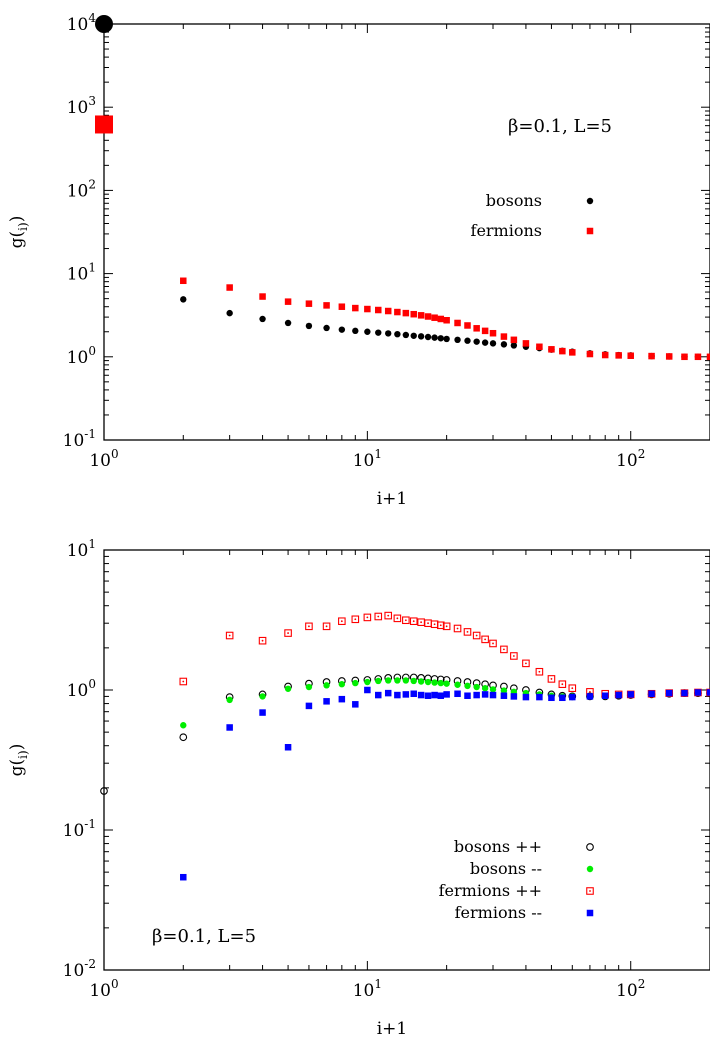 Image resolution: width=710 pixels, height=1047 pixels. I want to click on x-axis-title: i+1, so click(392, 1029).